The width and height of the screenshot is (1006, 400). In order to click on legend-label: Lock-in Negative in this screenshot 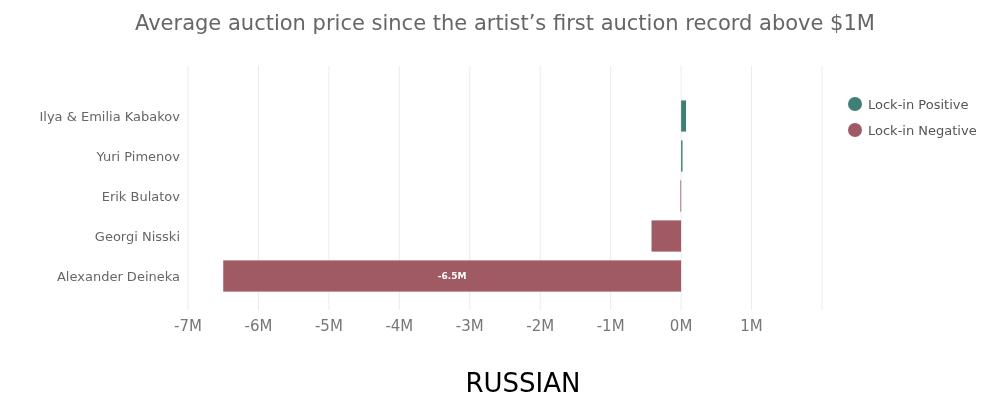, I will do `click(922, 130)`.